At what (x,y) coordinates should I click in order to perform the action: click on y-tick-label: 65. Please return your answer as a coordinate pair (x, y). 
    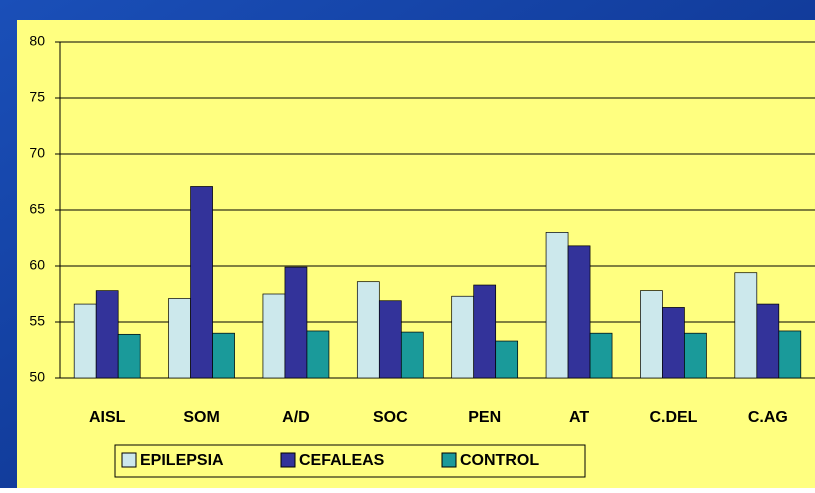
    Looking at the image, I should click on (37, 209).